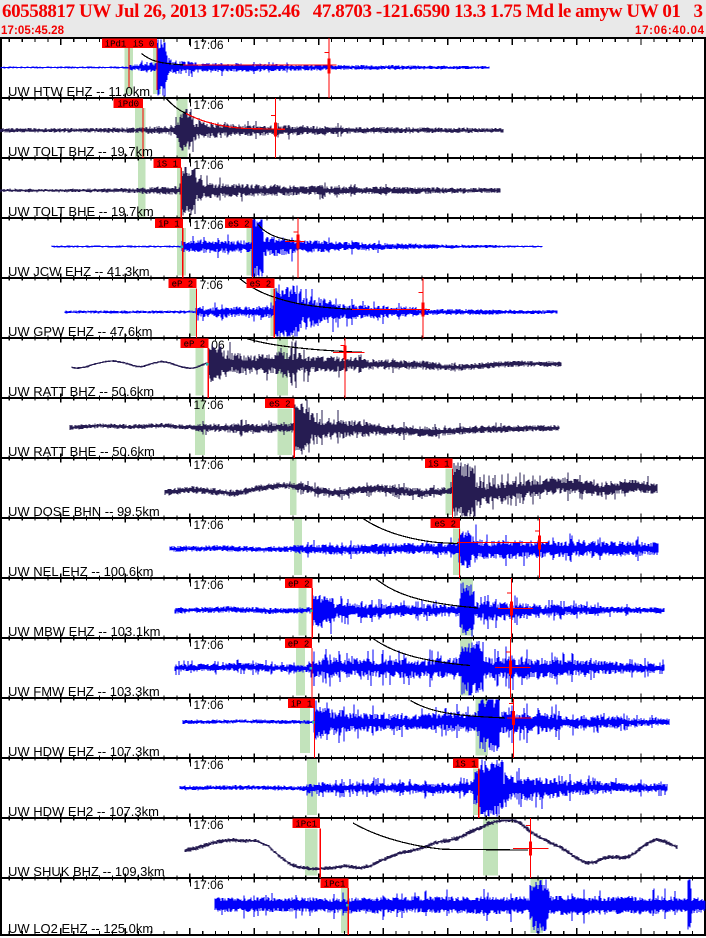  Describe the element at coordinates (81, 451) in the screenshot. I see `svg-text: UW RATT BHE -- 50.6km` at that location.